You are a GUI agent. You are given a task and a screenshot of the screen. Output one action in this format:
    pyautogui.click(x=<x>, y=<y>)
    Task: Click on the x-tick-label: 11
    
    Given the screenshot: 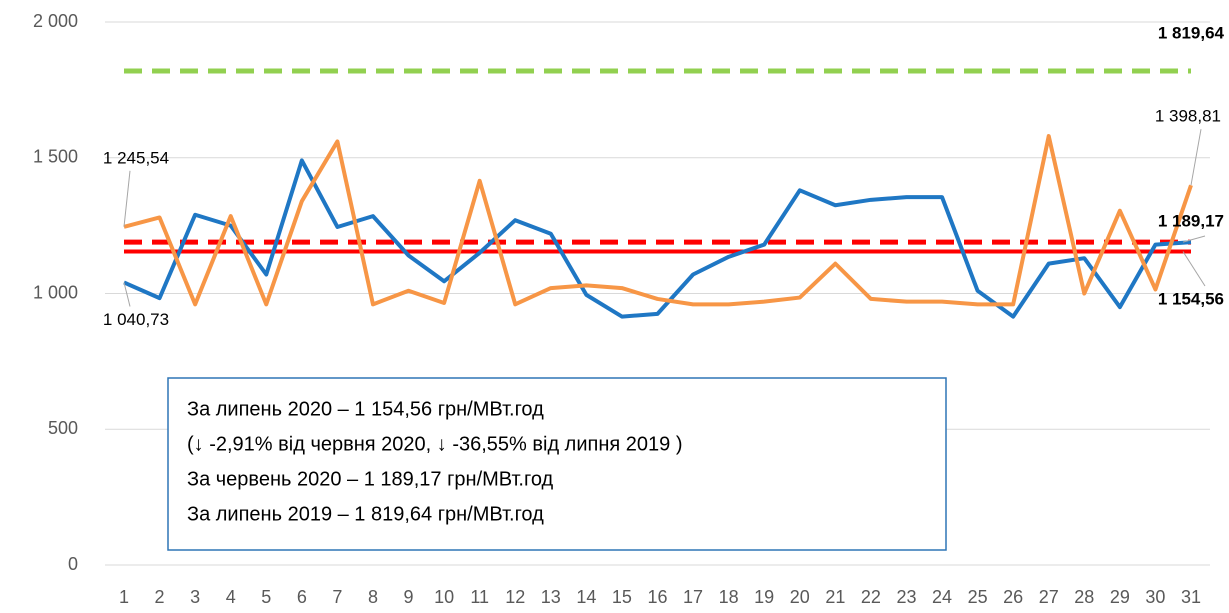 What is the action you would take?
    pyautogui.click(x=479, y=597)
    